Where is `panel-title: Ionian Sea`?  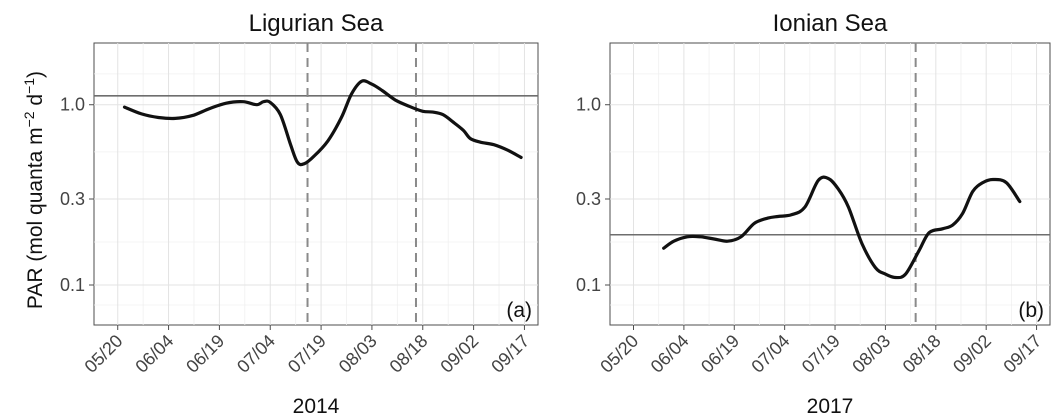 panel-title: Ionian Sea is located at coordinates (830, 23).